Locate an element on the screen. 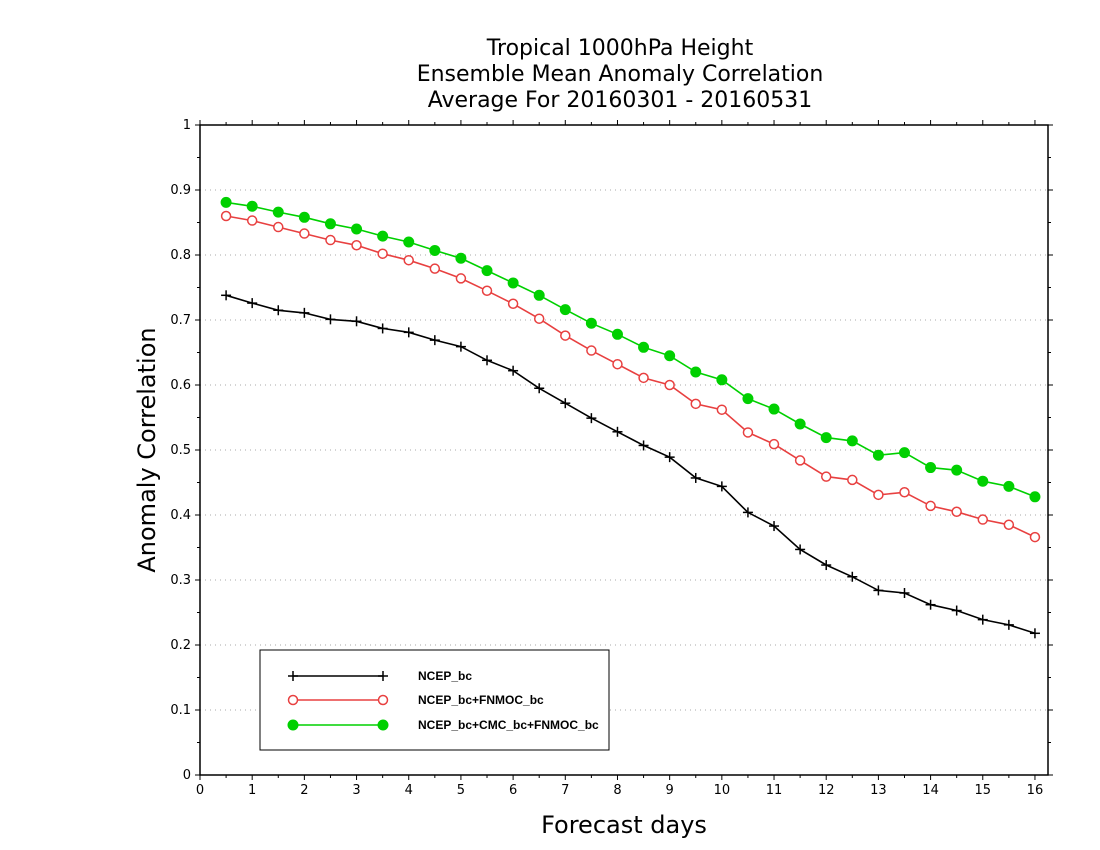 The width and height of the screenshot is (1100, 850). x-tick-label-13: 13 is located at coordinates (878, 790).